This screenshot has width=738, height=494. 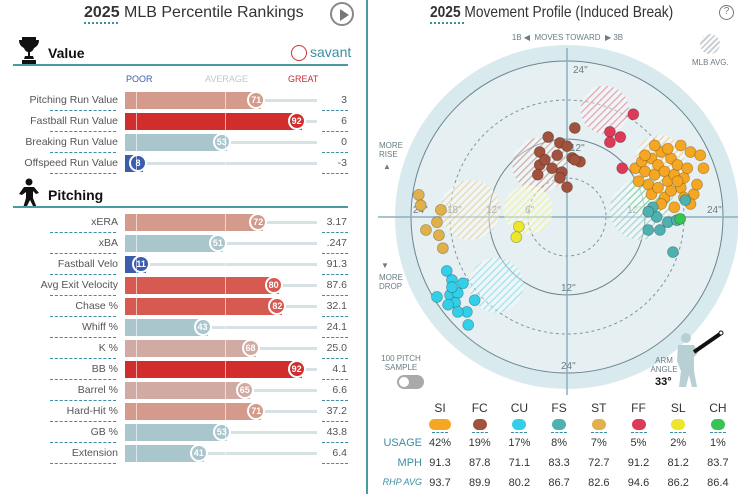 I want to click on sample-toggle, so click(x=410, y=382).